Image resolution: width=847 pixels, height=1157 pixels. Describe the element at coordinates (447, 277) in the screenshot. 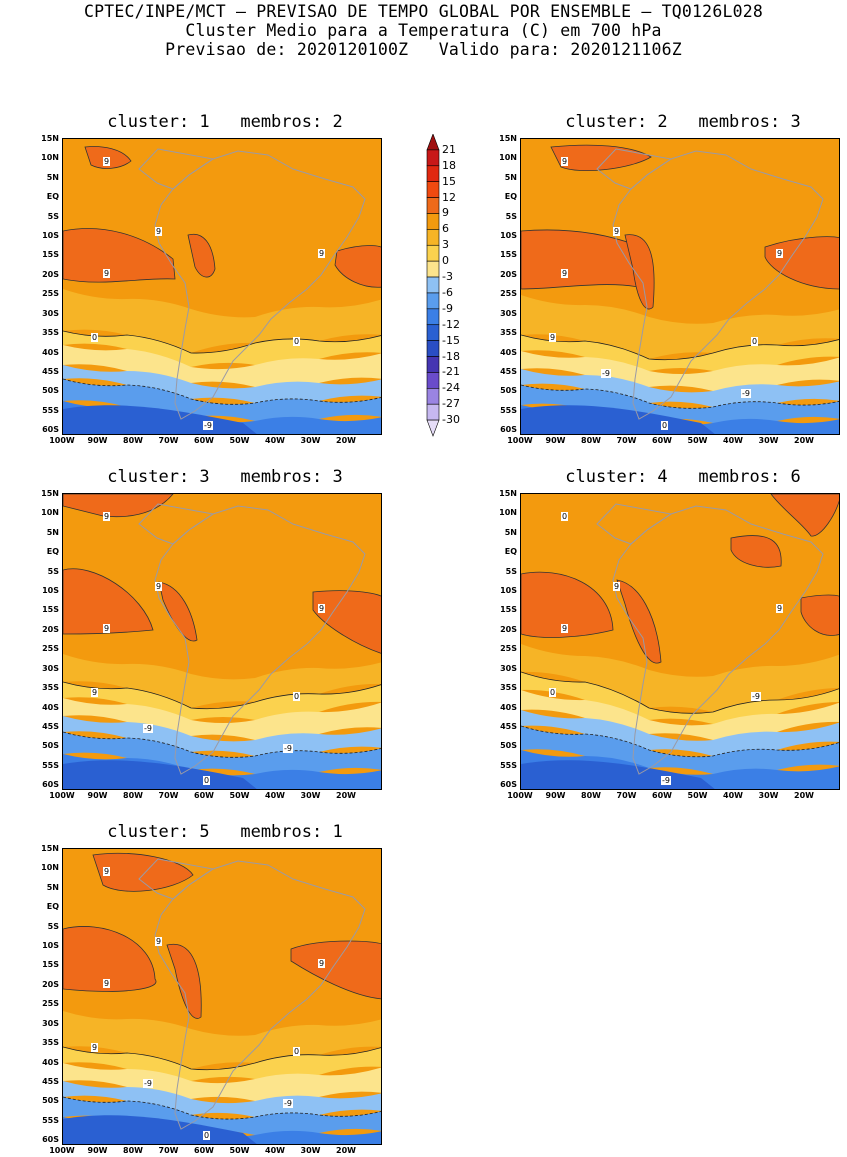

I see `colorbar-level-label: -3` at that location.